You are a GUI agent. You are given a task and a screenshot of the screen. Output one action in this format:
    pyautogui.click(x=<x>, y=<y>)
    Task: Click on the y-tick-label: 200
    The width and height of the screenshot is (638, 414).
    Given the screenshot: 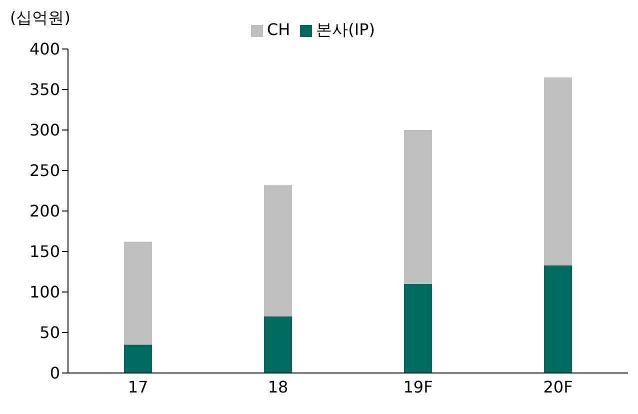 What is the action you would take?
    pyautogui.click(x=44, y=211)
    